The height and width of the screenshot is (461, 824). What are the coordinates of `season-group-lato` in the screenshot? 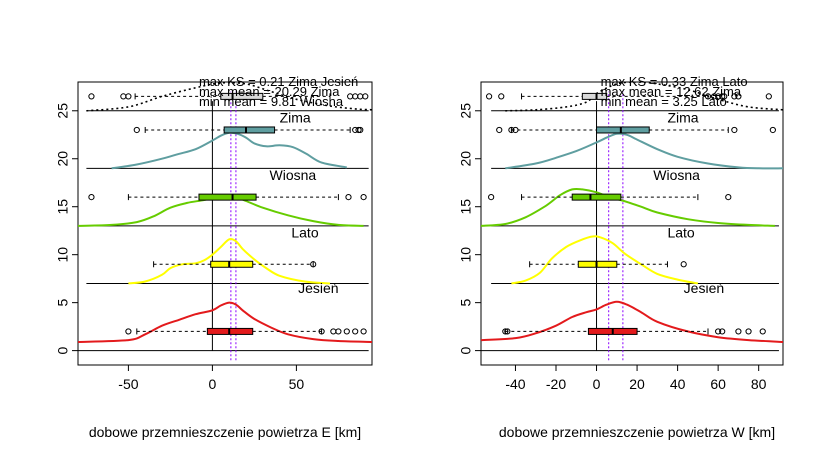 It's located at (605, 260).